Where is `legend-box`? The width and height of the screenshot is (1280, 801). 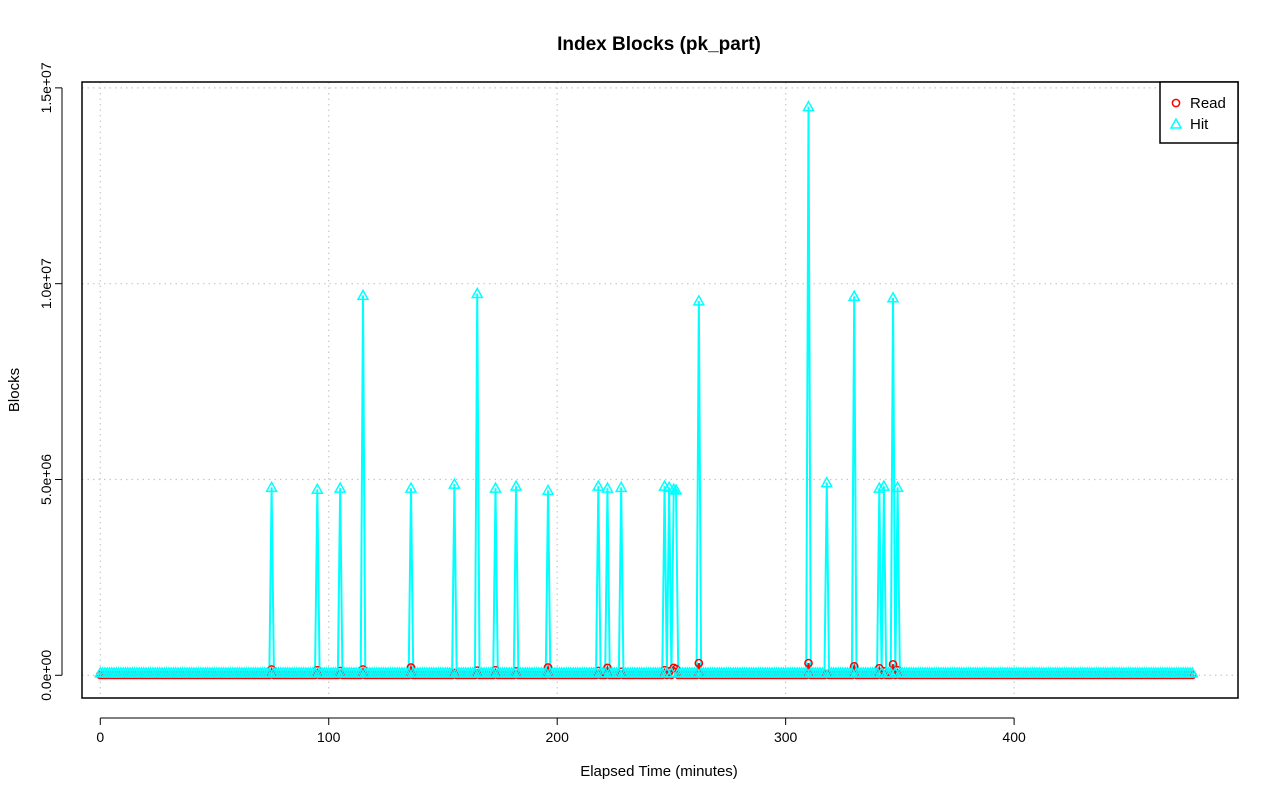 legend-box is located at coordinates (1199, 112).